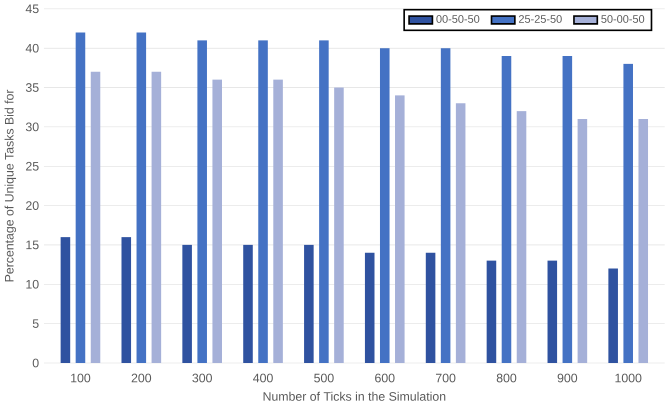 This screenshot has width=665, height=405. I want to click on y-tick-label: 20, so click(32, 205).